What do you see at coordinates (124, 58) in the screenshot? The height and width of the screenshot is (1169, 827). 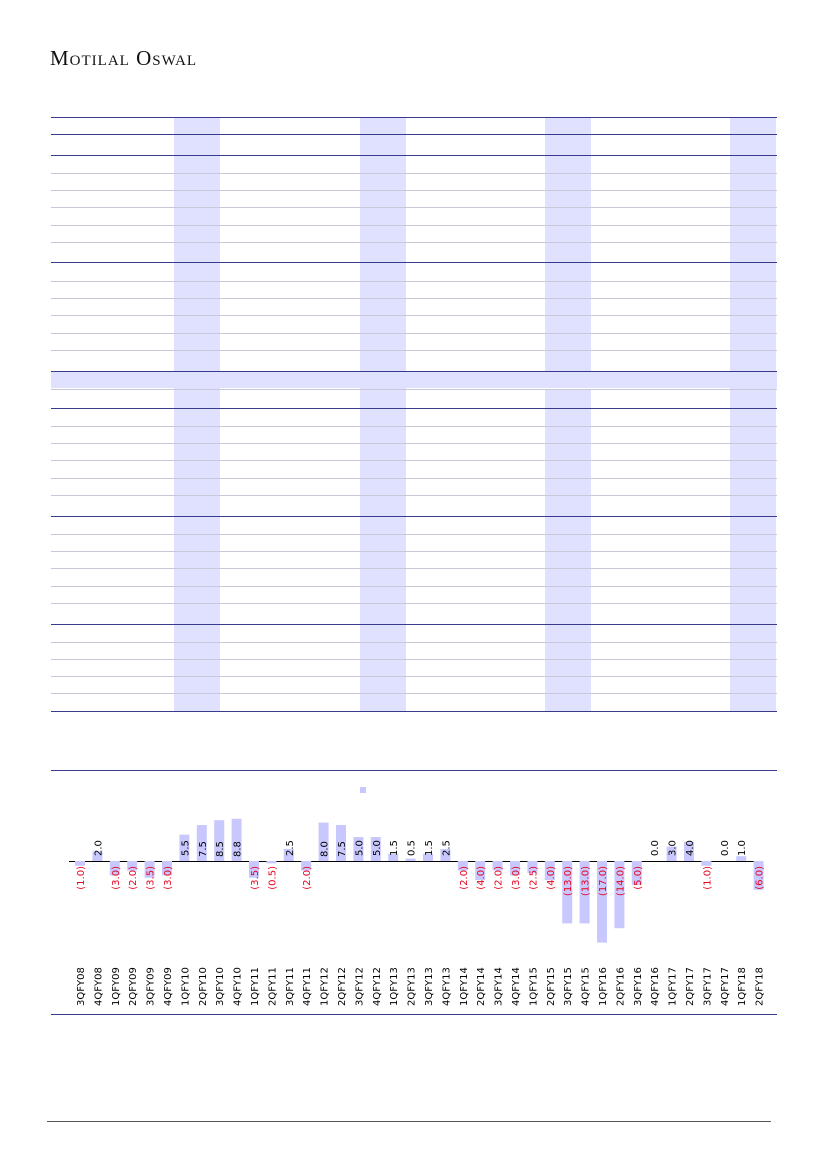 I see `brand-logo: Motilal Oswal` at bounding box center [124, 58].